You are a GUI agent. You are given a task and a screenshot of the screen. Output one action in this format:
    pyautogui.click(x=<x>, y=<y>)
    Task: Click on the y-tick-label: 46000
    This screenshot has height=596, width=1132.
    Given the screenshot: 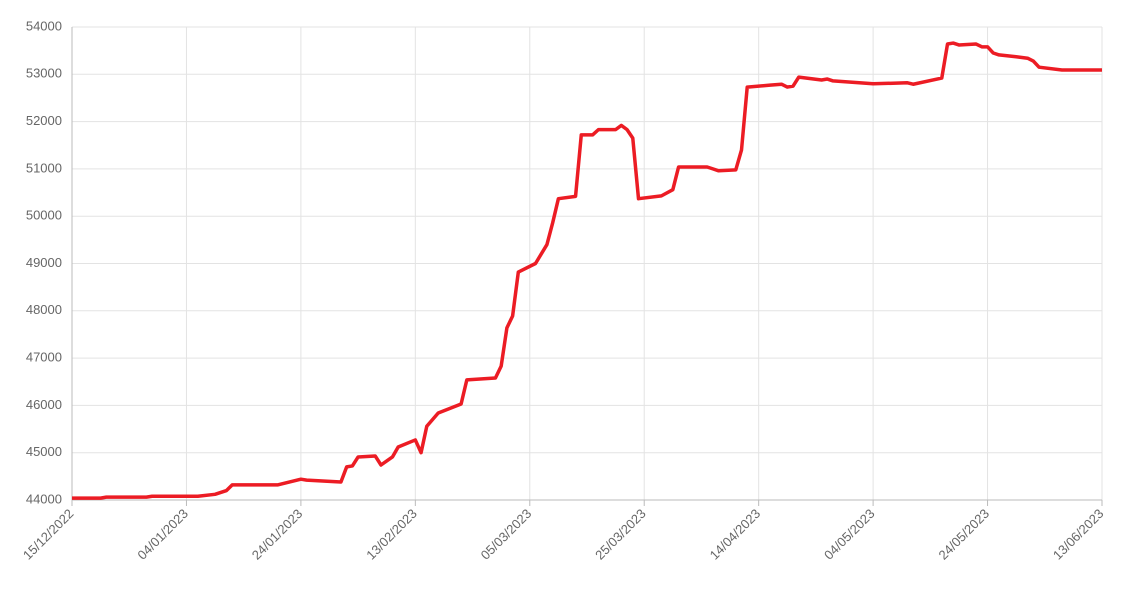 What is the action you would take?
    pyautogui.click(x=44, y=404)
    